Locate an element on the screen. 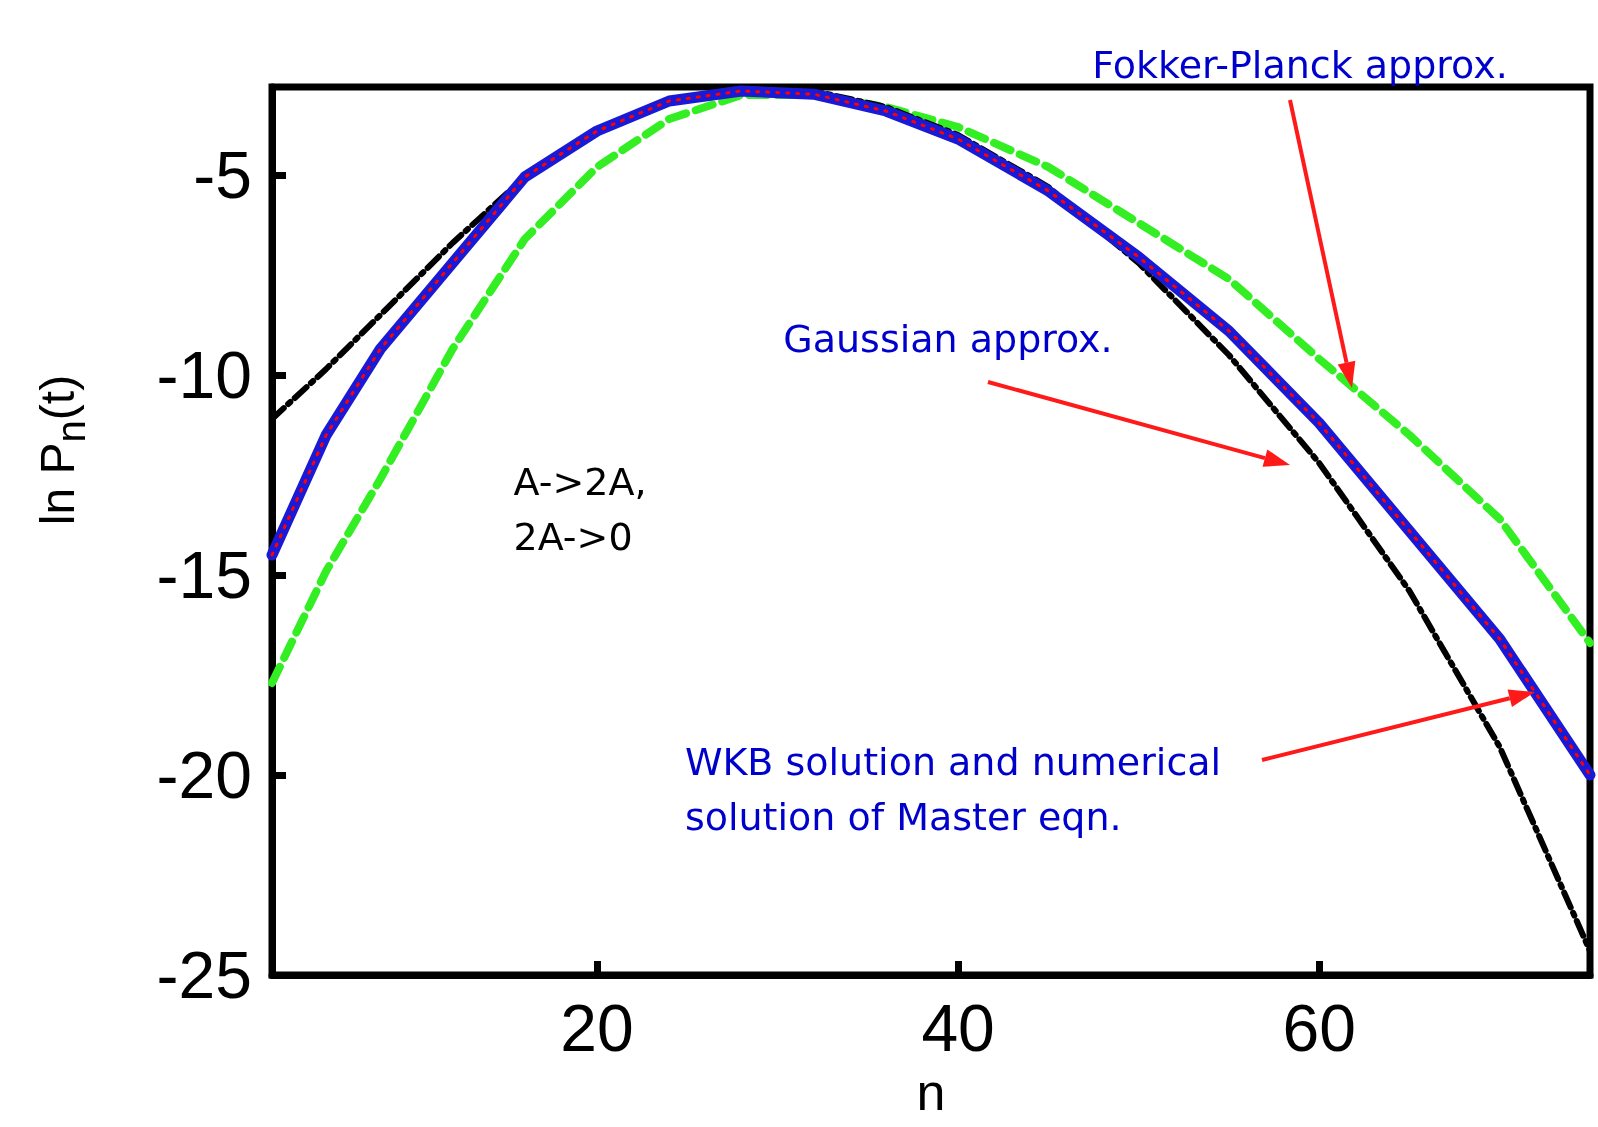  annotation: WKB solution and numerical solution of Master eqn. is located at coordinates (953, 789).